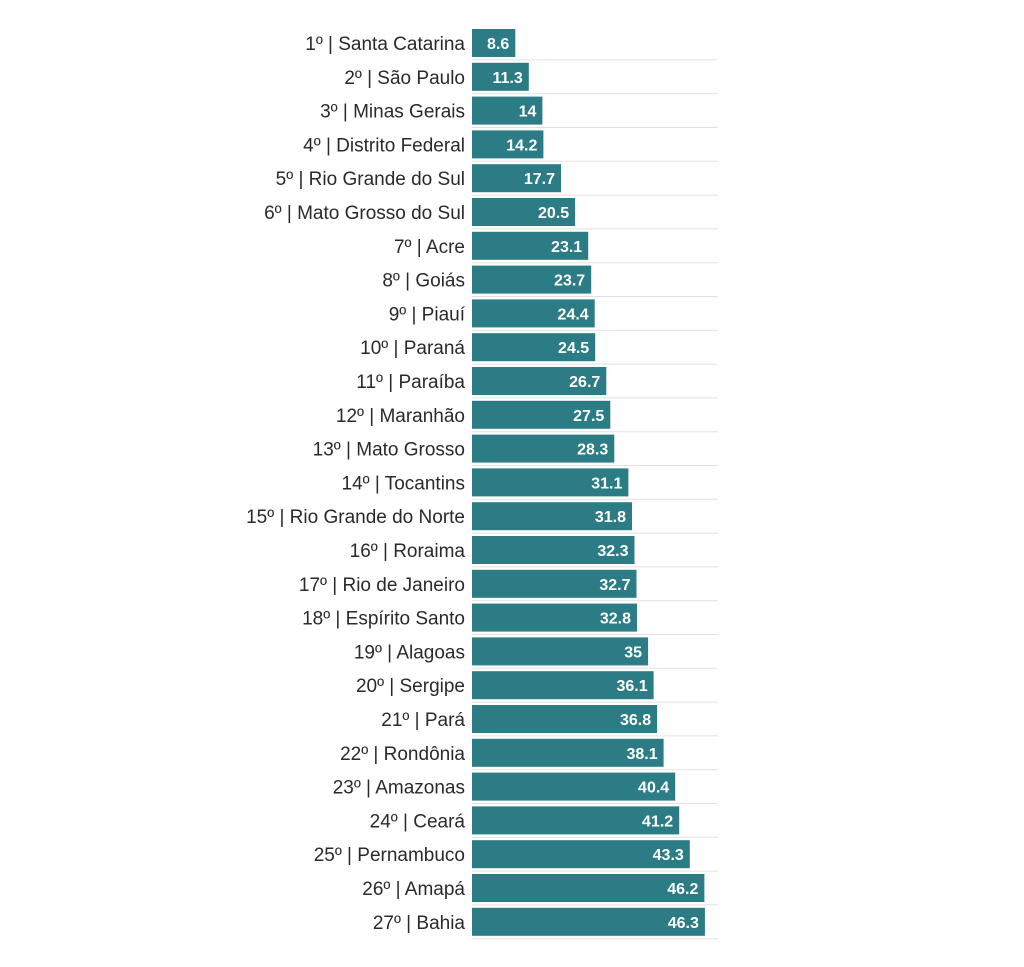 This screenshot has height=967, width=1024. I want to click on value-label: 31.1, so click(606, 483).